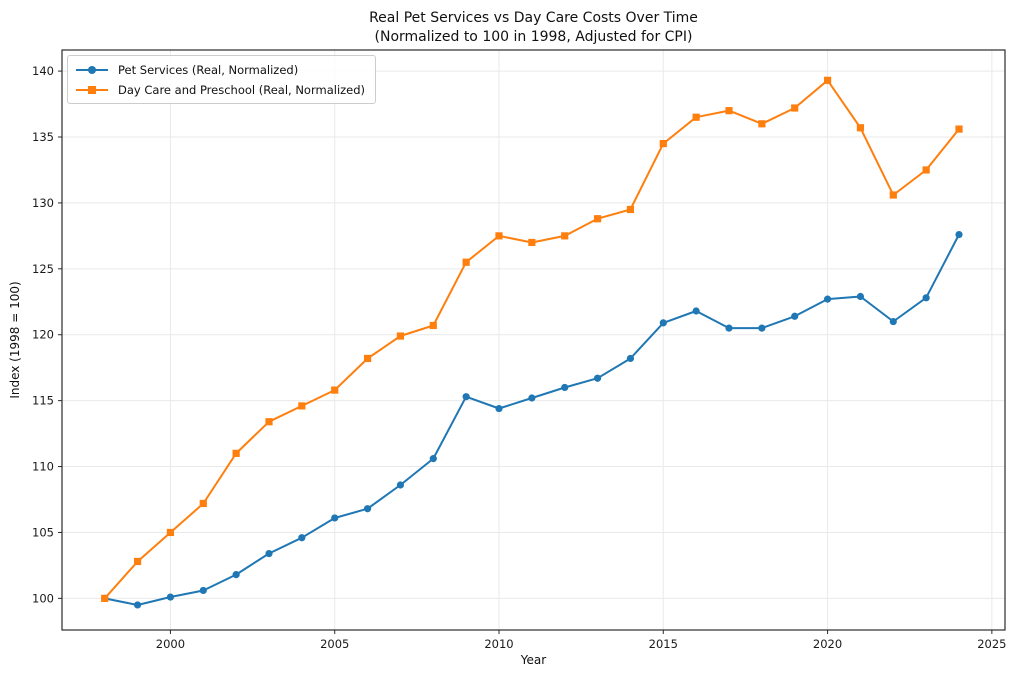 This screenshot has width=1024, height=683. I want to click on y-tick-label: 135, so click(43, 137).